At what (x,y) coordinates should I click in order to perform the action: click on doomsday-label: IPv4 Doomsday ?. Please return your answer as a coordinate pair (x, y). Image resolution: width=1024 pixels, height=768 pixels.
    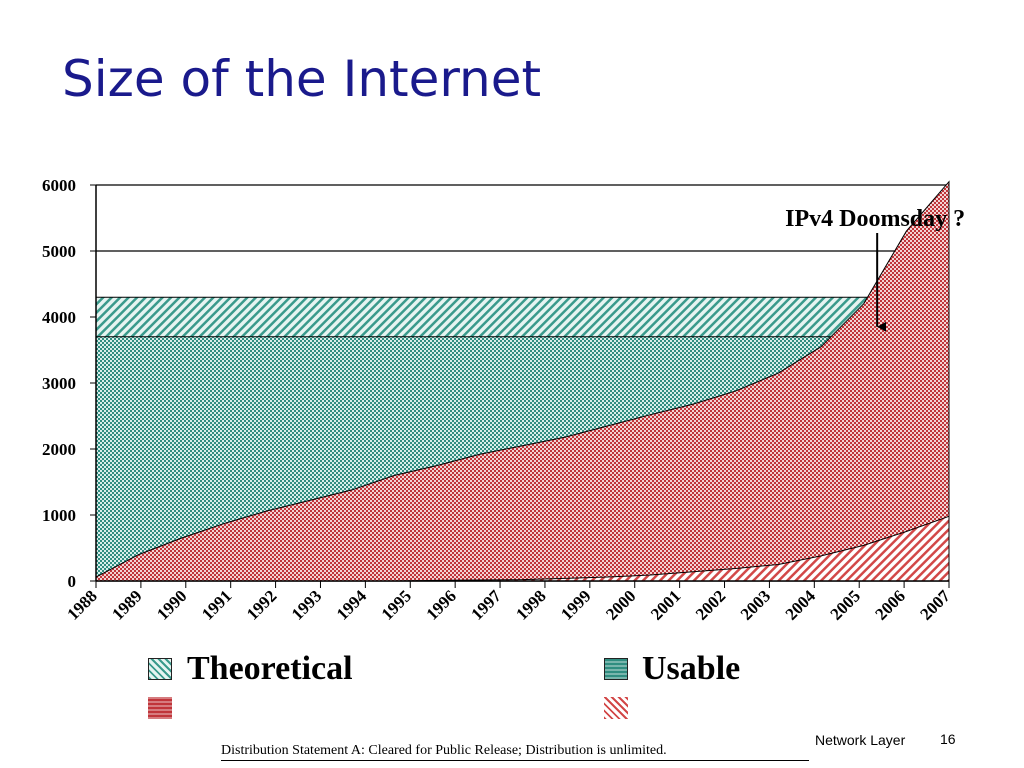
    Looking at the image, I should click on (875, 219).